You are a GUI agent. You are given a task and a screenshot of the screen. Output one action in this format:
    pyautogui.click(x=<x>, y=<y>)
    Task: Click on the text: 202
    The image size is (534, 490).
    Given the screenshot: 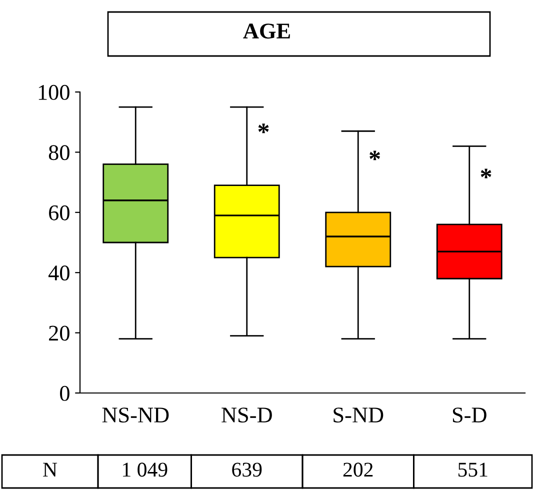 What is the action you would take?
    pyautogui.click(x=358, y=469)
    